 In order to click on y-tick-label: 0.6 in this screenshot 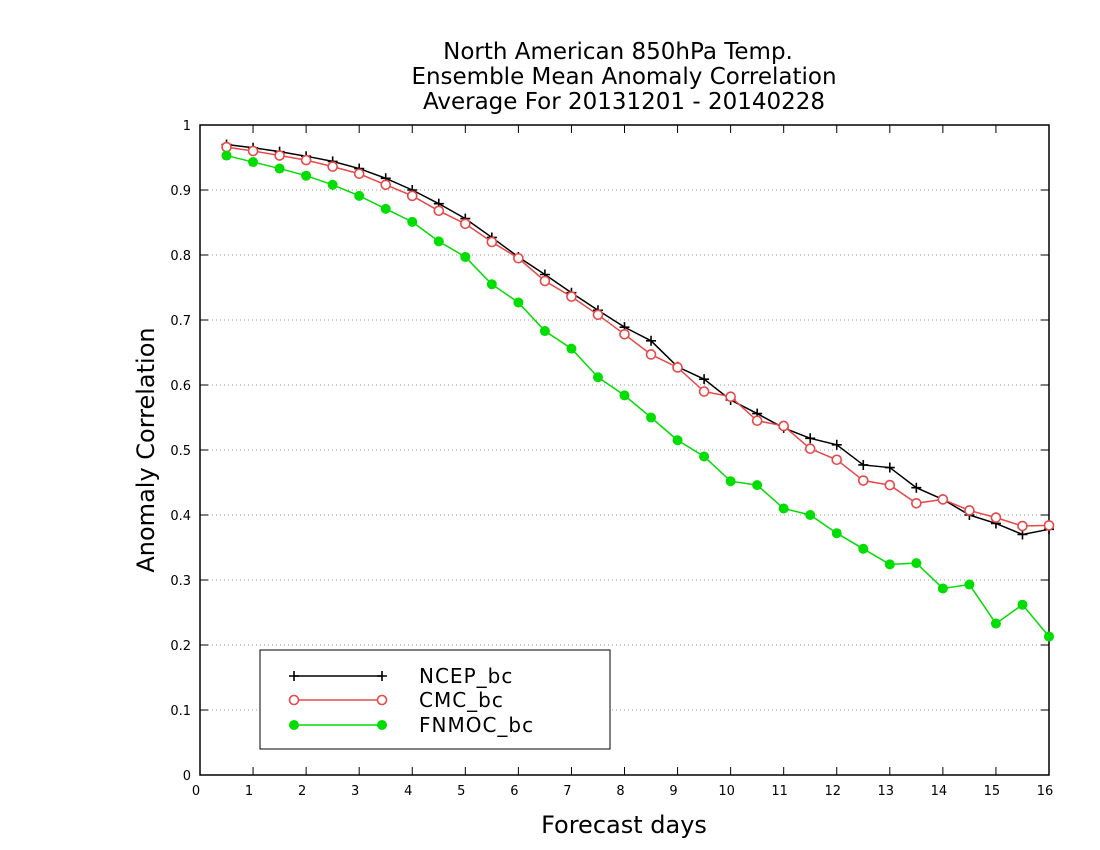, I will do `click(180, 386)`.